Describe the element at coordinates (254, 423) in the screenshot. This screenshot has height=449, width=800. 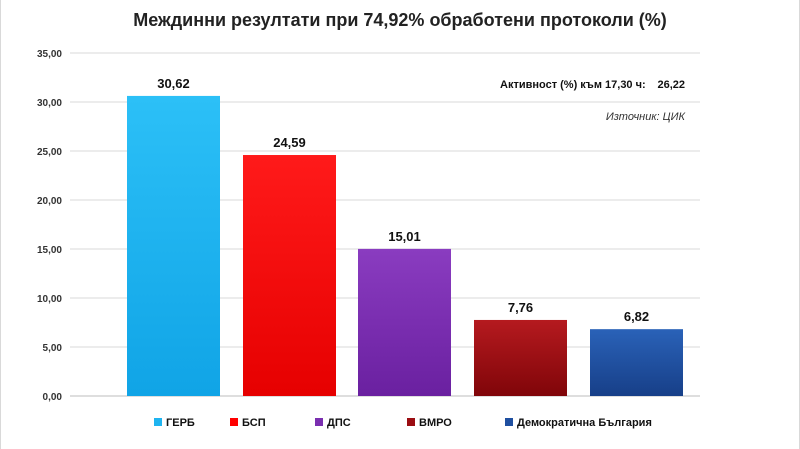
I see `legend-label: БСП` at that location.